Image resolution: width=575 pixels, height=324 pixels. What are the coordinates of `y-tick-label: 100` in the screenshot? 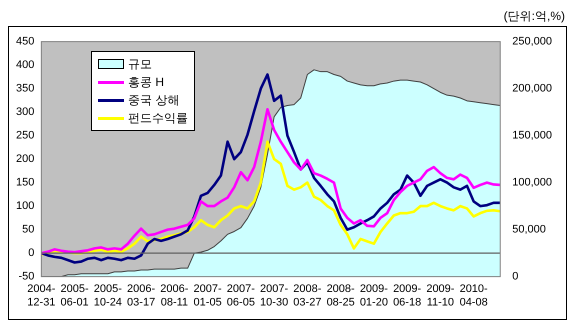 It's located at (25, 206).